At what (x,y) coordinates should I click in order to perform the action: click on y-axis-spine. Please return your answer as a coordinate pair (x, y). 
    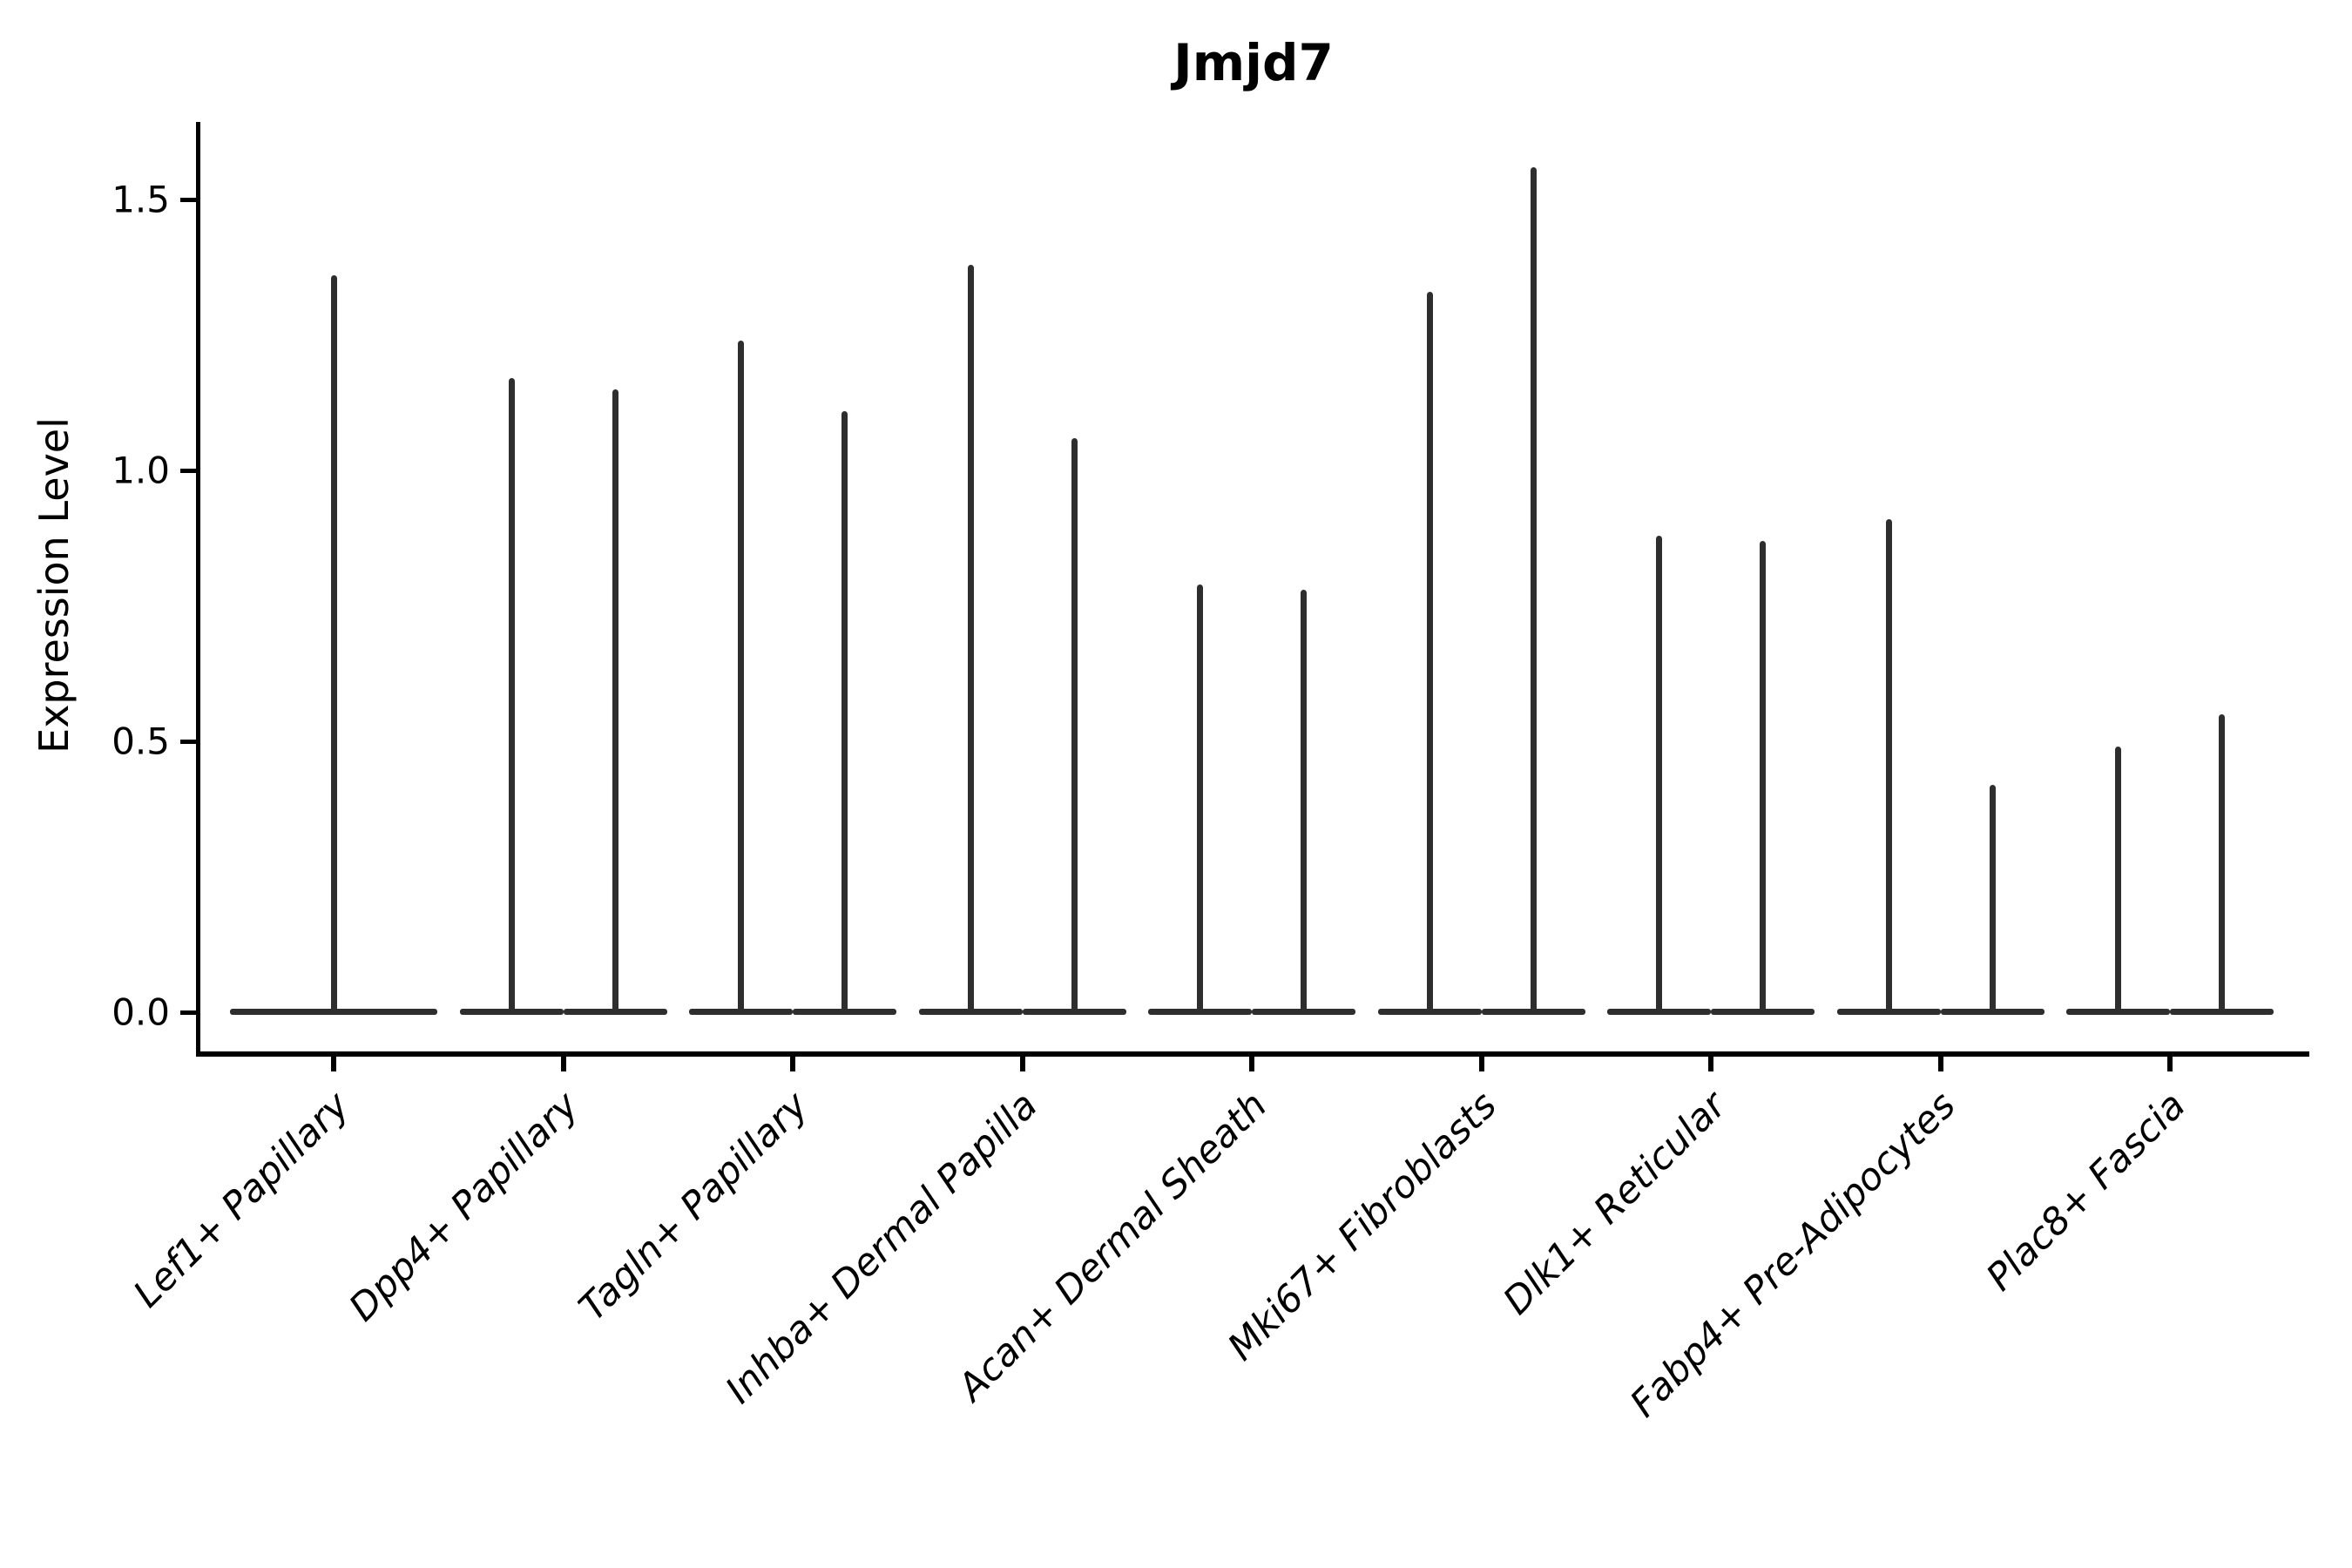
    Looking at the image, I should click on (198, 589).